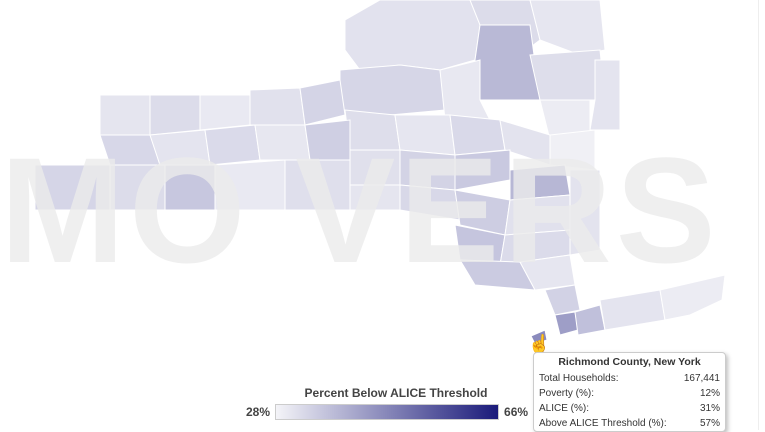 The image size is (765, 432). Describe the element at coordinates (629, 362) in the screenshot. I see `tooltip-title: Richmond County, New York` at that location.